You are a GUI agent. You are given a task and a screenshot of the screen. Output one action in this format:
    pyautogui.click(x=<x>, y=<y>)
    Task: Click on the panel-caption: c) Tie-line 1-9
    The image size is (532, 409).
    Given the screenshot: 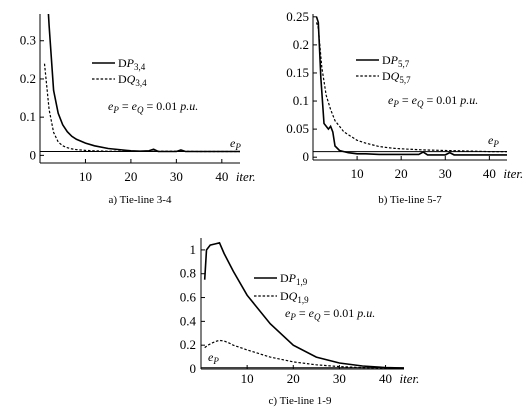 What is the action you would take?
    pyautogui.click(x=300, y=401)
    